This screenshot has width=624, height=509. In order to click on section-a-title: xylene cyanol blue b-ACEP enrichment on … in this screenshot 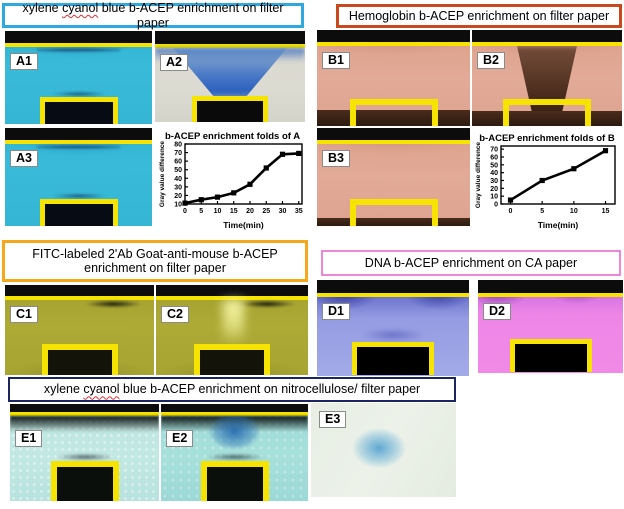, I will do `click(153, 15)`.